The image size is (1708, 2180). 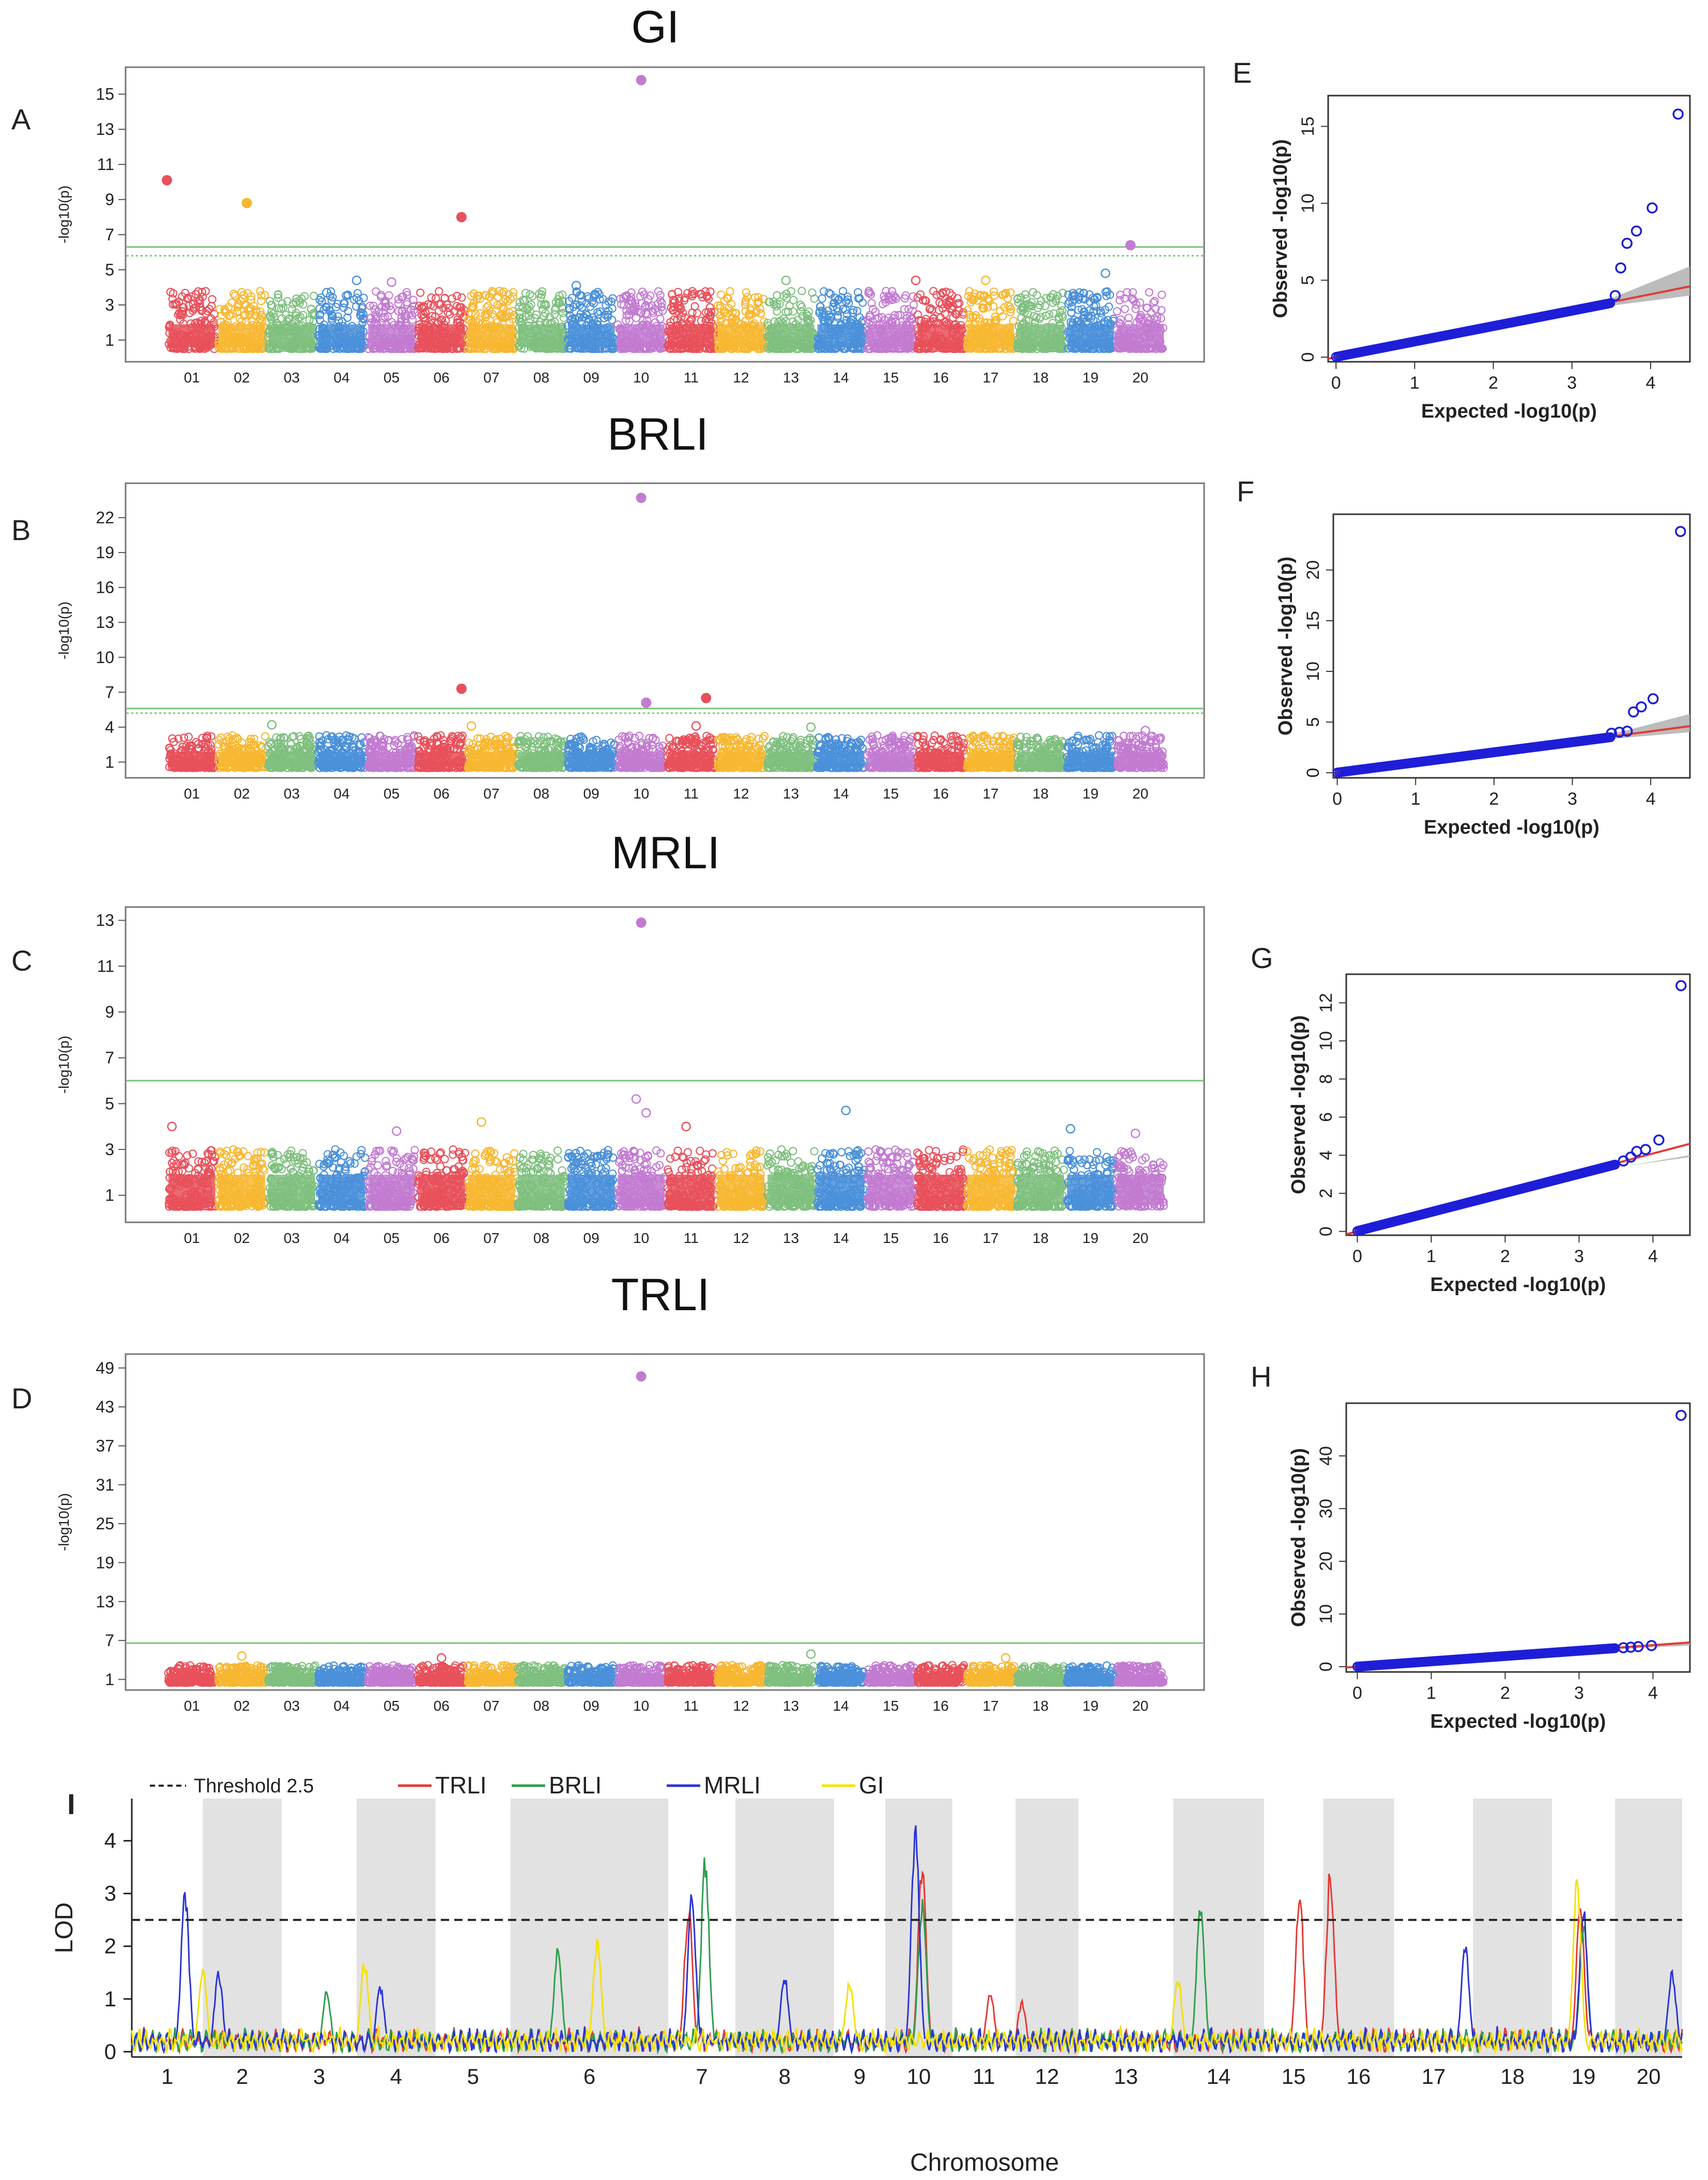 I want to click on panel-title-brli: BRLI, so click(x=658, y=433).